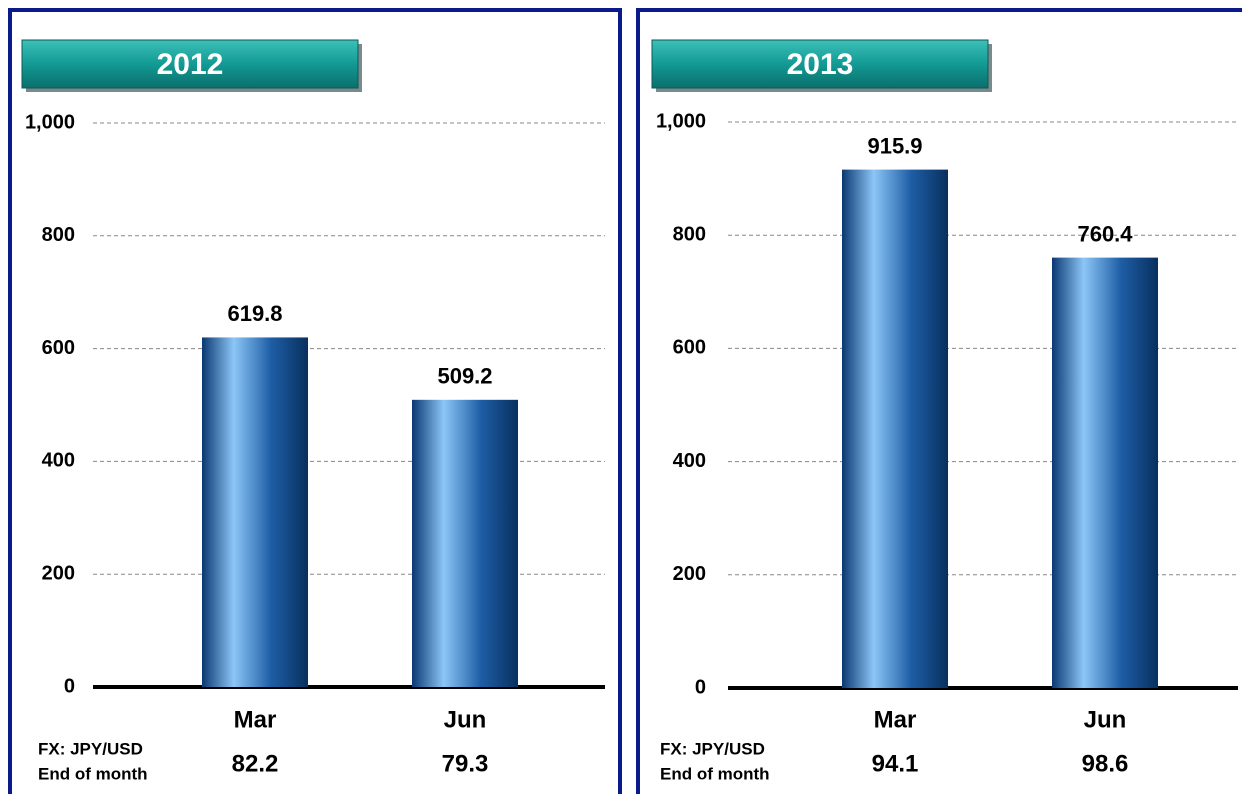 This screenshot has width=1242, height=799. Describe the element at coordinates (255, 763) in the screenshot. I see `fx-value: 82.2` at that location.